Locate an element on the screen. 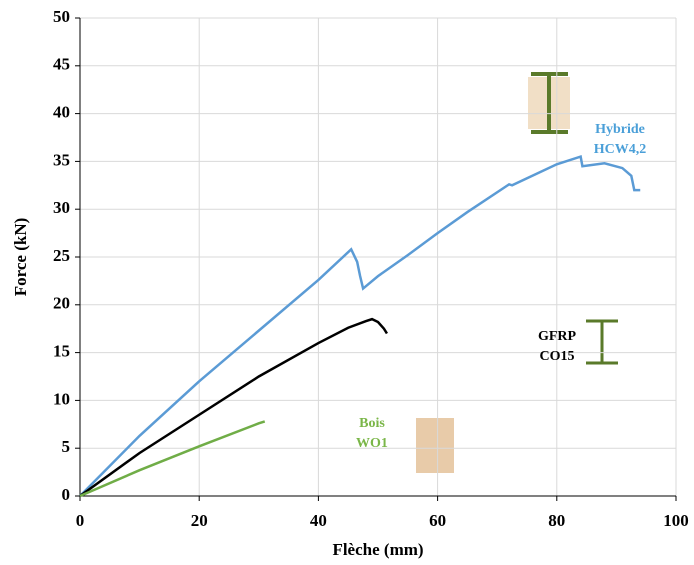  y-tick-label: 5 is located at coordinates (66, 446).